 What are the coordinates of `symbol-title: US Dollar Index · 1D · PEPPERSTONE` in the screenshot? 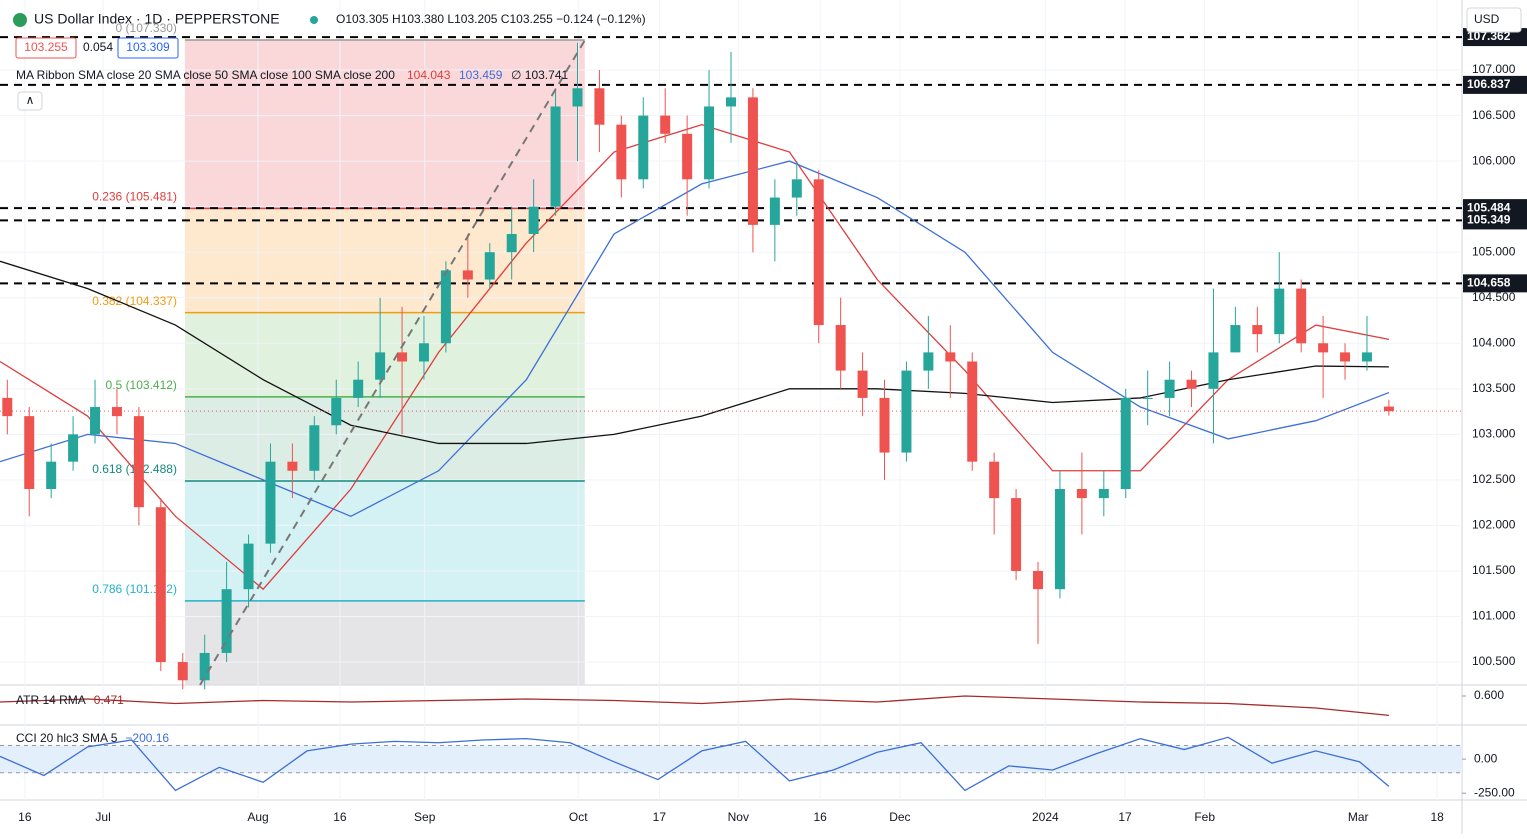 It's located at (157, 19).